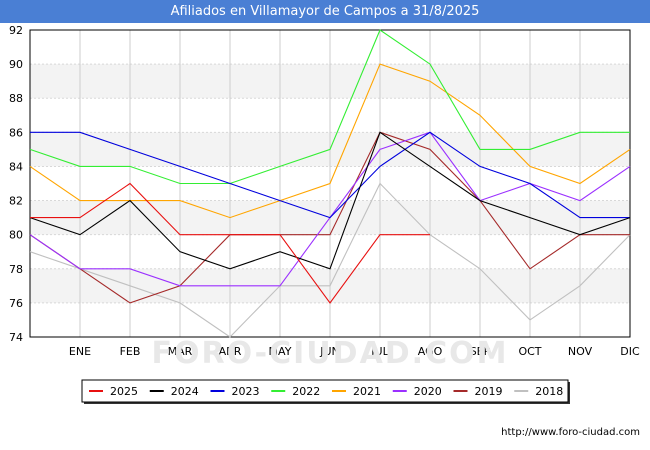  Describe the element at coordinates (246, 391) in the screenshot. I see `legend-label-2023: 2023` at that location.